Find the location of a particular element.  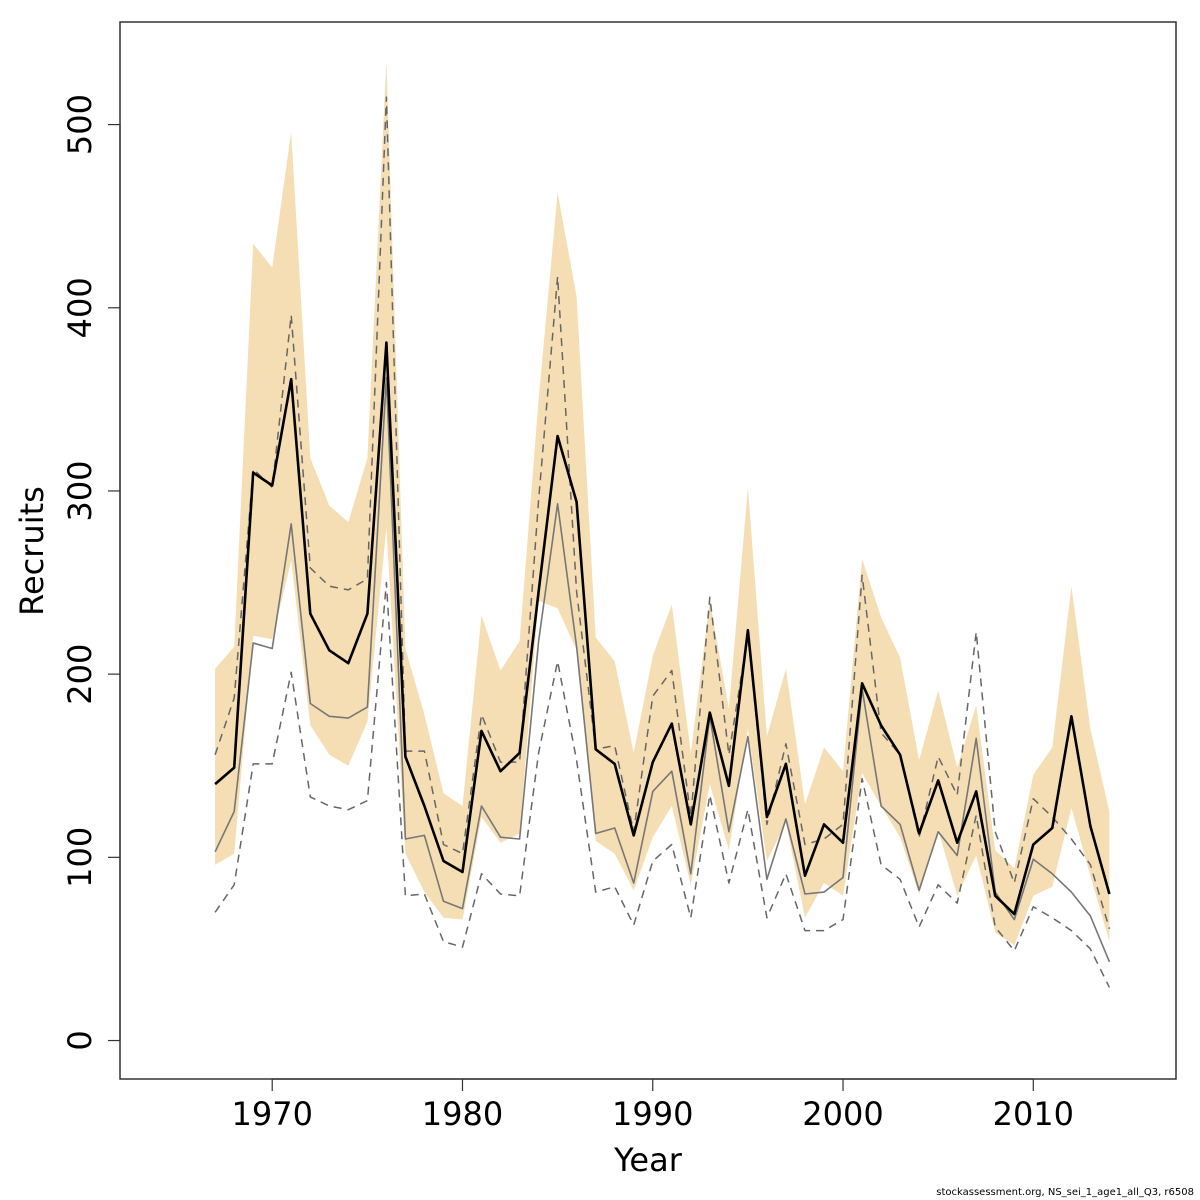

y-tick-label: 400 is located at coordinates (80, 307).